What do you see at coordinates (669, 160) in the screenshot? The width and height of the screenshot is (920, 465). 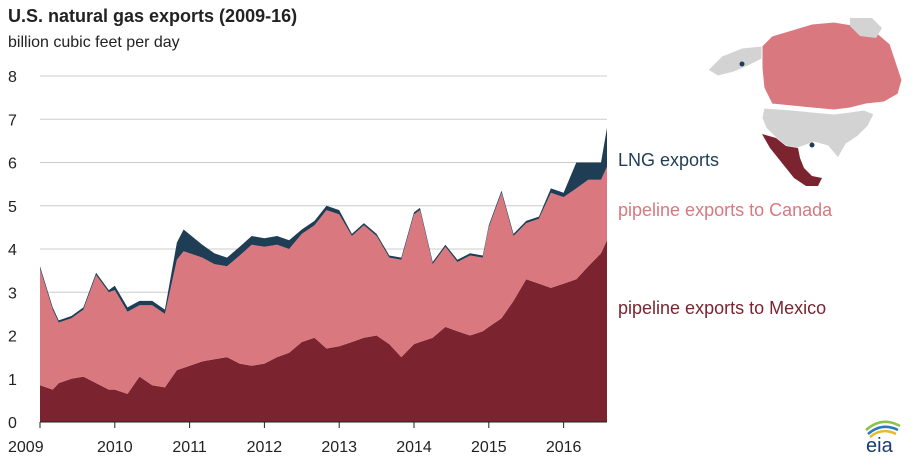 I see `legend-lng-exports: LNG exports` at bounding box center [669, 160].